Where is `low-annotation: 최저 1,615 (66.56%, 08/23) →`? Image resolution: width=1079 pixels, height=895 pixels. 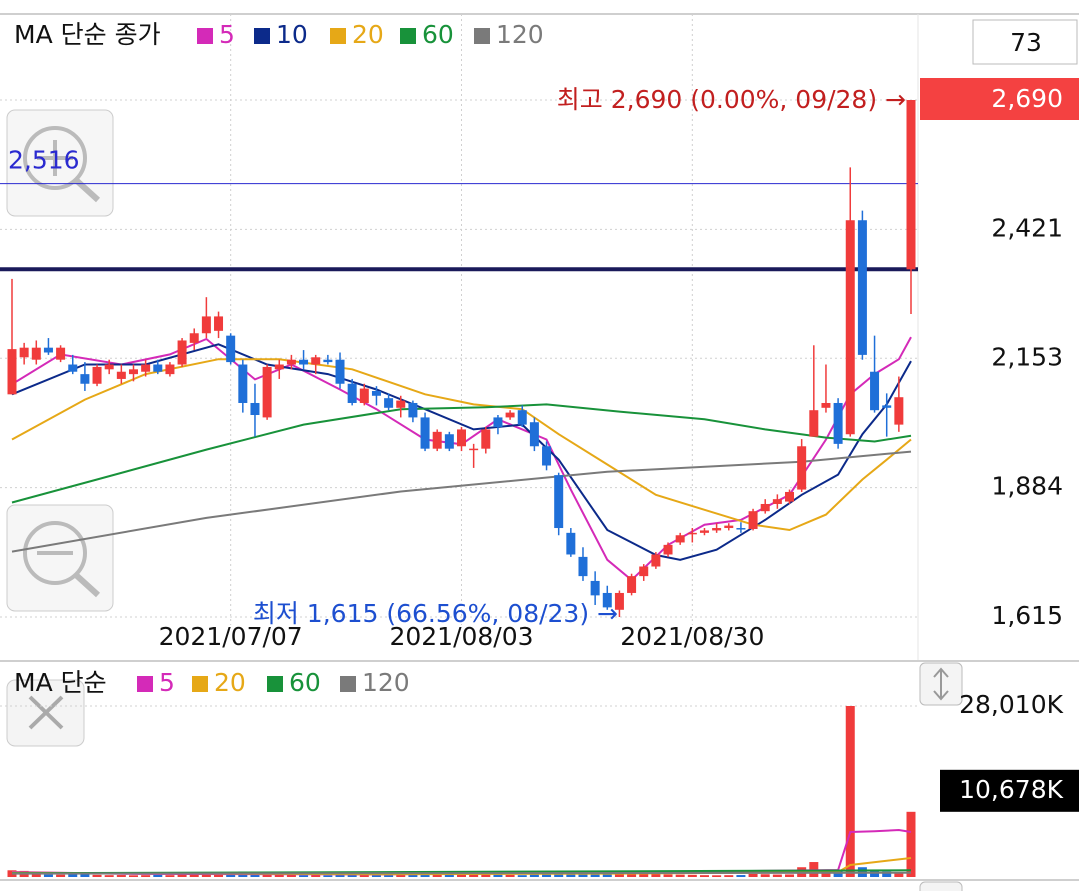
low-annotation: 최저 1,615 (66.56%, 08/23) → is located at coordinates (435, 613).